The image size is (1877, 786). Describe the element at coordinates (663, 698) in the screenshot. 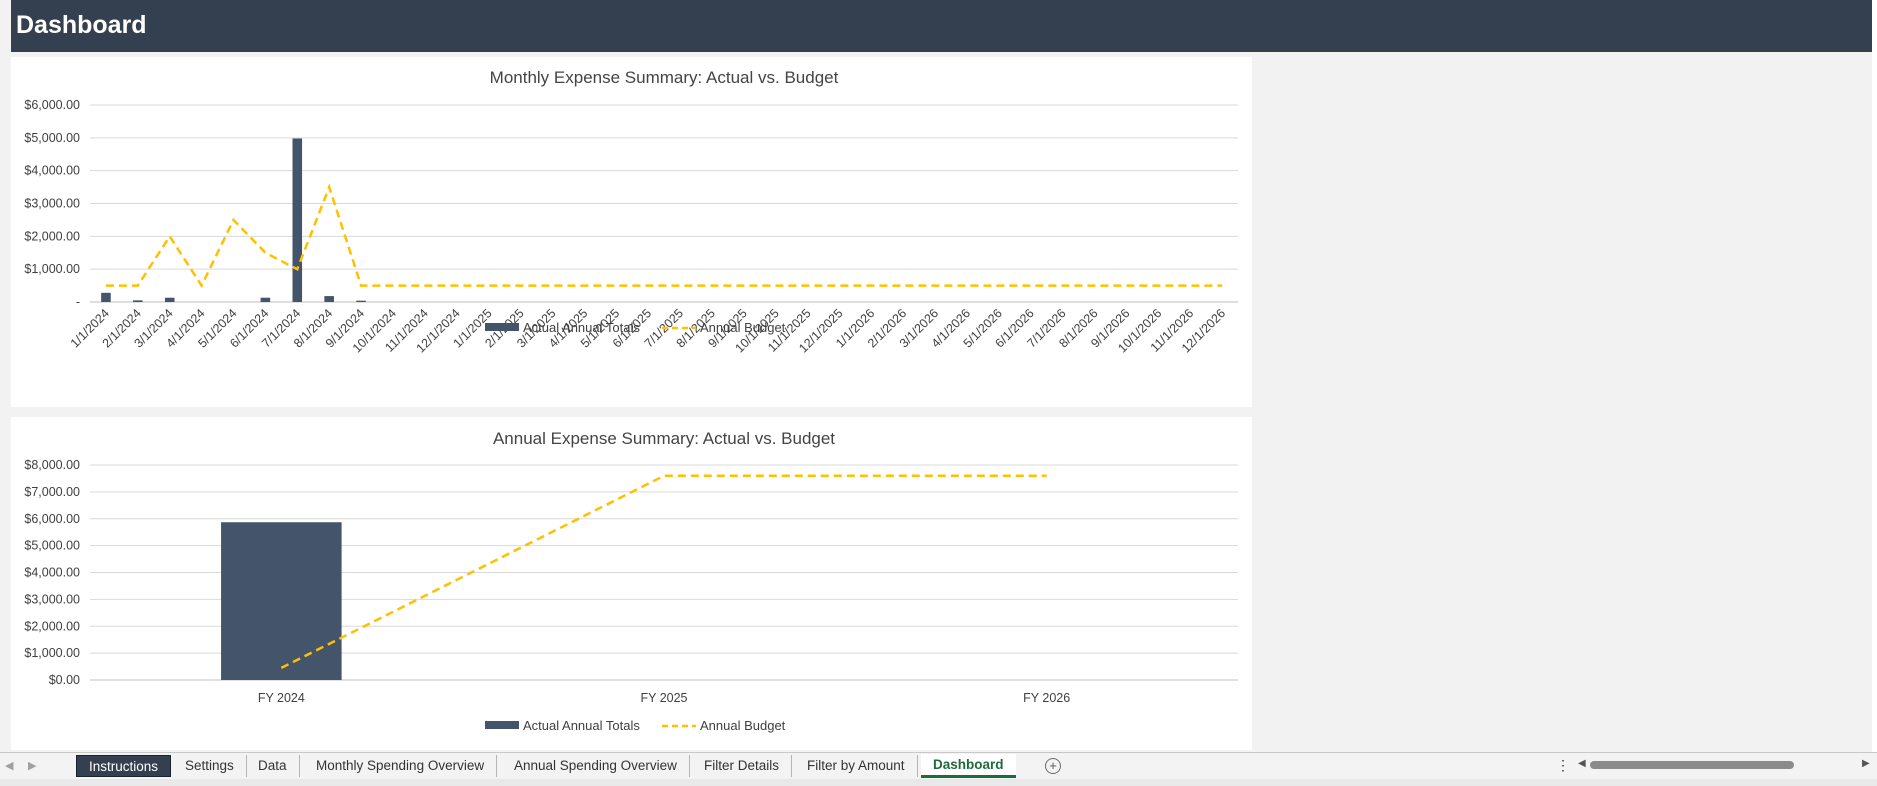

I see `x-tick-label: FY 2025` at that location.